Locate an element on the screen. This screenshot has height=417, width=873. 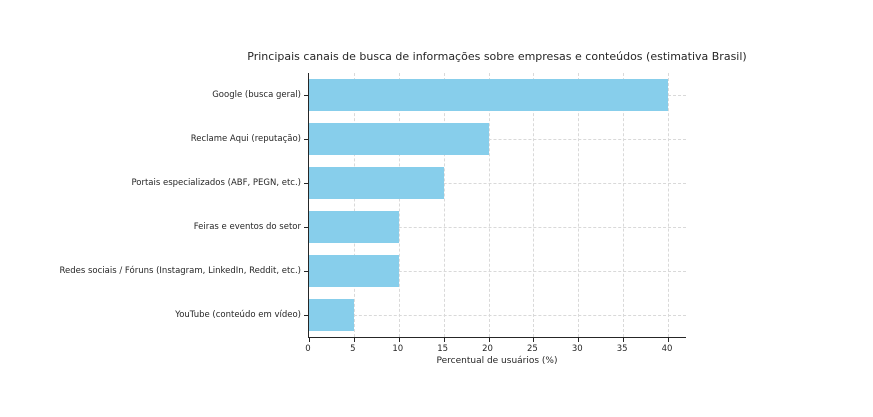
x-tick-label: 5 is located at coordinates (353, 349).